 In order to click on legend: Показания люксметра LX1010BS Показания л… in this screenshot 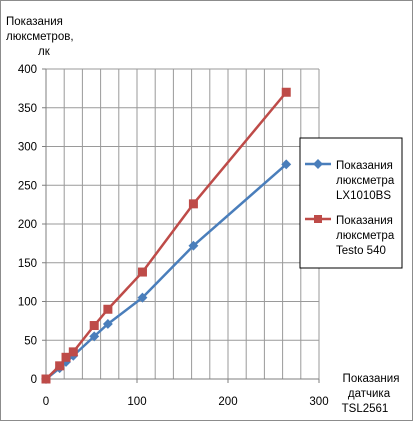, I will do `click(351, 203)`.